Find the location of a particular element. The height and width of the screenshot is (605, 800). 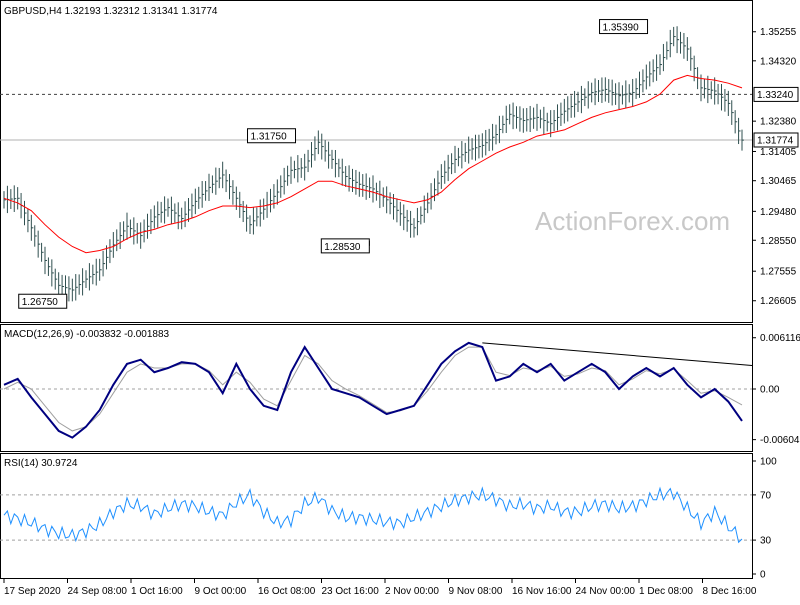

x-tick-label: 8 Dec 16:00 is located at coordinates (730, 591).